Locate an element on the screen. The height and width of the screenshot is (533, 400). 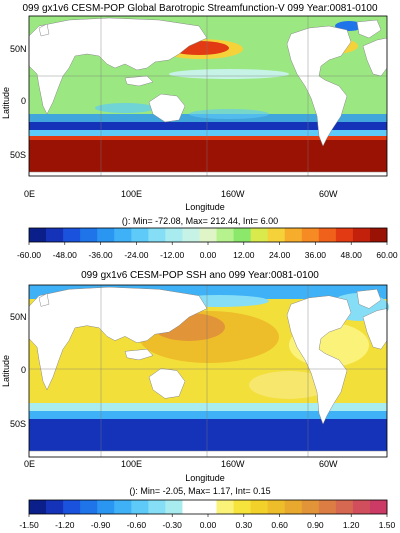
stream-land-uk is located at coordinates (44, 30).